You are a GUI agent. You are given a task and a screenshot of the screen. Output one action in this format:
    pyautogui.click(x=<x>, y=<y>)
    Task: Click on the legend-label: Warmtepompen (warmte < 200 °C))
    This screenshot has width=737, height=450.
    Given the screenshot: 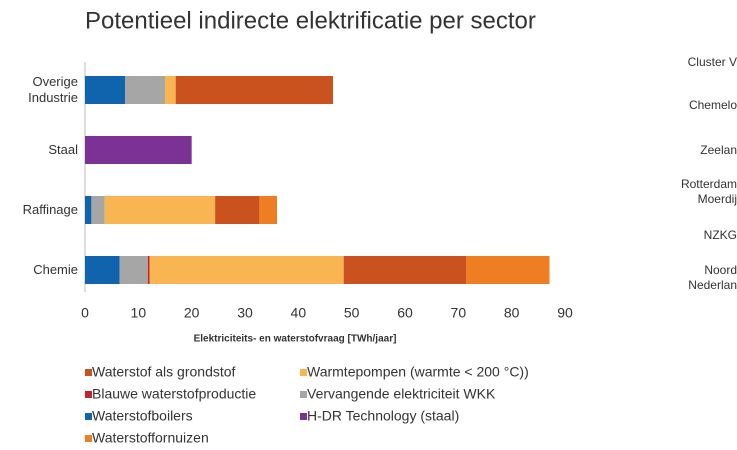 What is the action you would take?
    pyautogui.click(x=418, y=372)
    